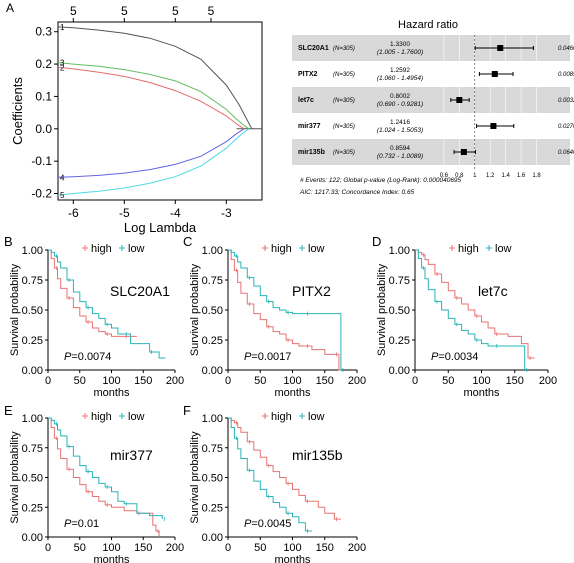 Image resolution: width=574 pixels, height=563 pixels. What do you see at coordinates (400, 148) in the screenshot?
I see `forest-row-hr: 0.8594` at bounding box center [400, 148].